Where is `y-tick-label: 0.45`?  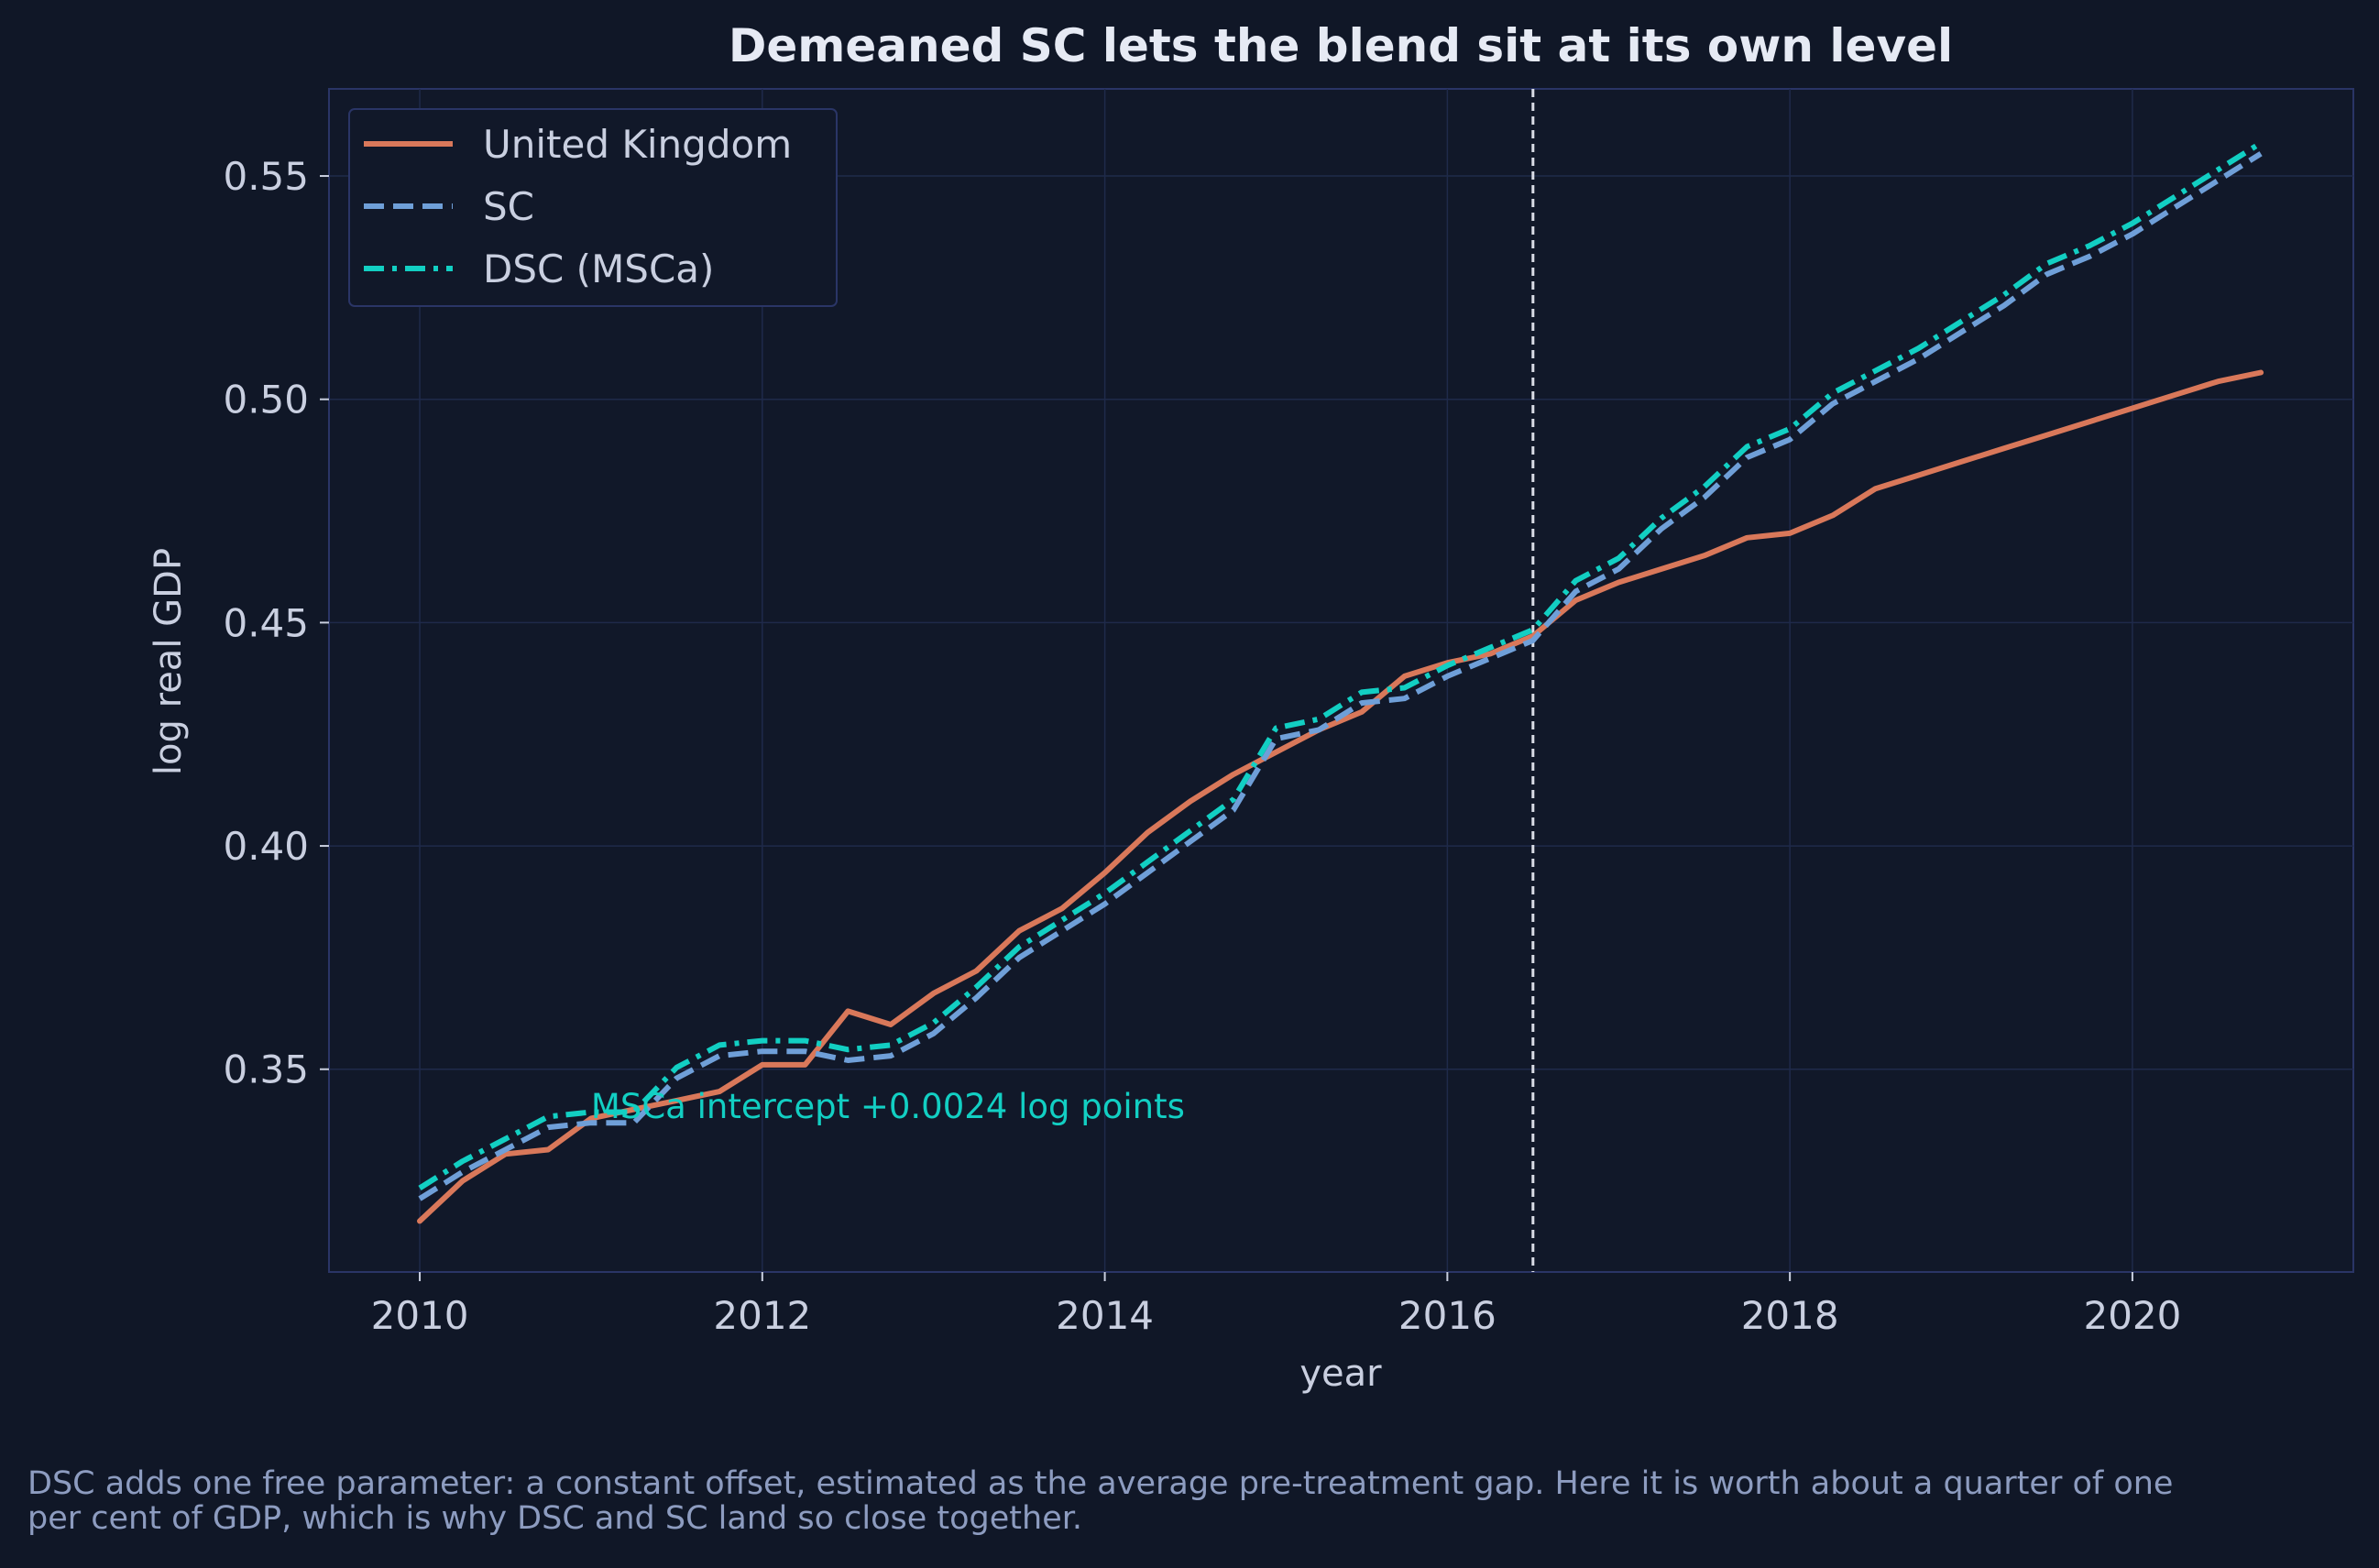
y-tick-label: 0.45 is located at coordinates (266, 622).